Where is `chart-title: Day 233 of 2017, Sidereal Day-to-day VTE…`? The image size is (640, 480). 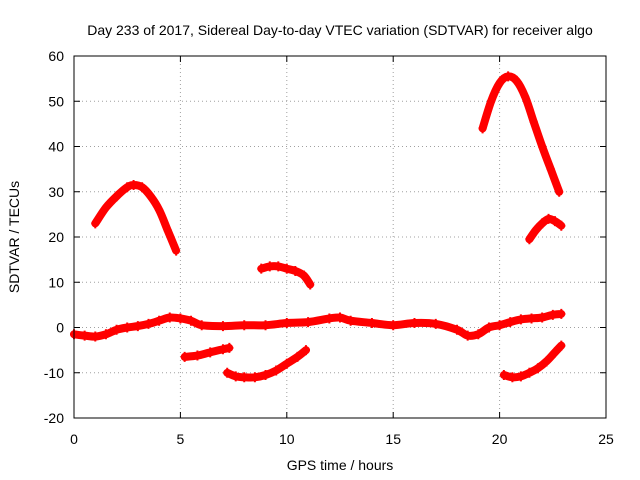 chart-title: Day 233 of 2017, Sidereal Day-to-day VTE… is located at coordinates (340, 30).